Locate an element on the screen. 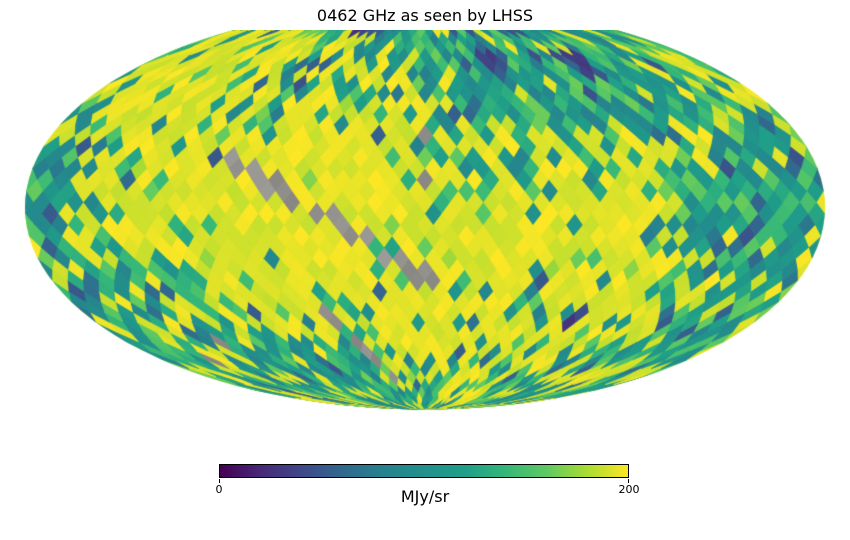 This screenshot has height=540, width=850. colorbar-tick-max: 200 is located at coordinates (629, 489).